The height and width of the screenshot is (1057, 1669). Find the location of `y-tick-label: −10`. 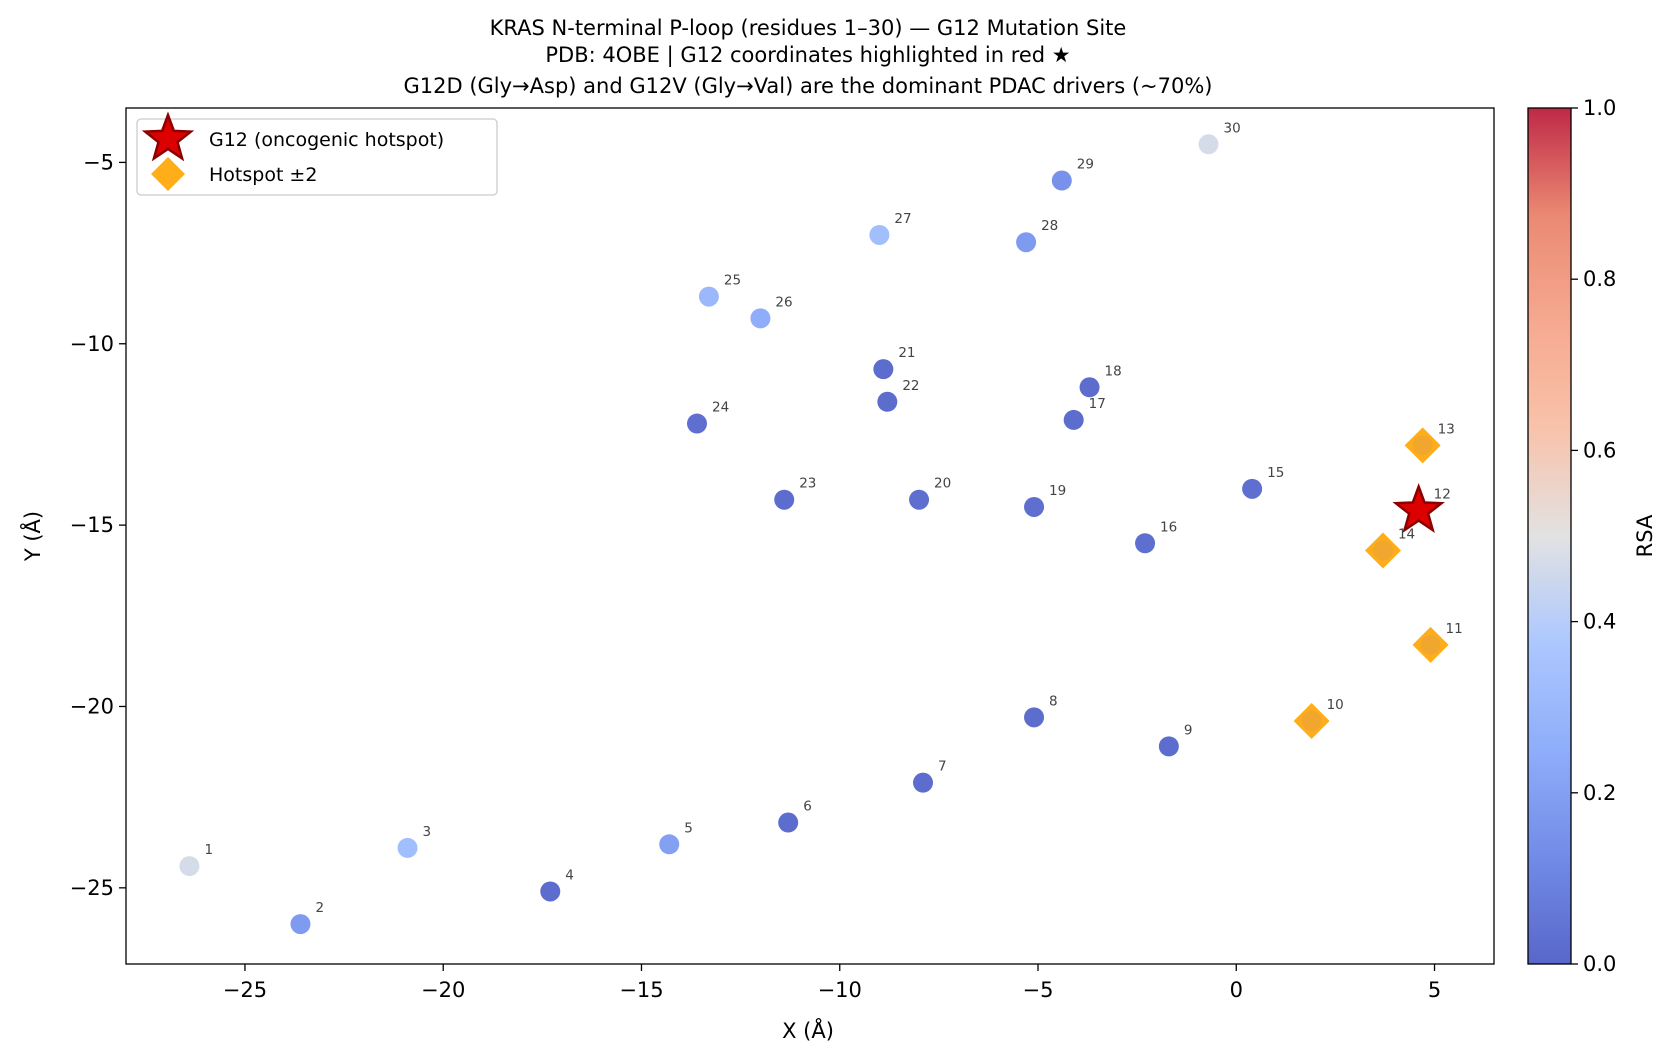

y-tick-label: −10 is located at coordinates (92, 344).